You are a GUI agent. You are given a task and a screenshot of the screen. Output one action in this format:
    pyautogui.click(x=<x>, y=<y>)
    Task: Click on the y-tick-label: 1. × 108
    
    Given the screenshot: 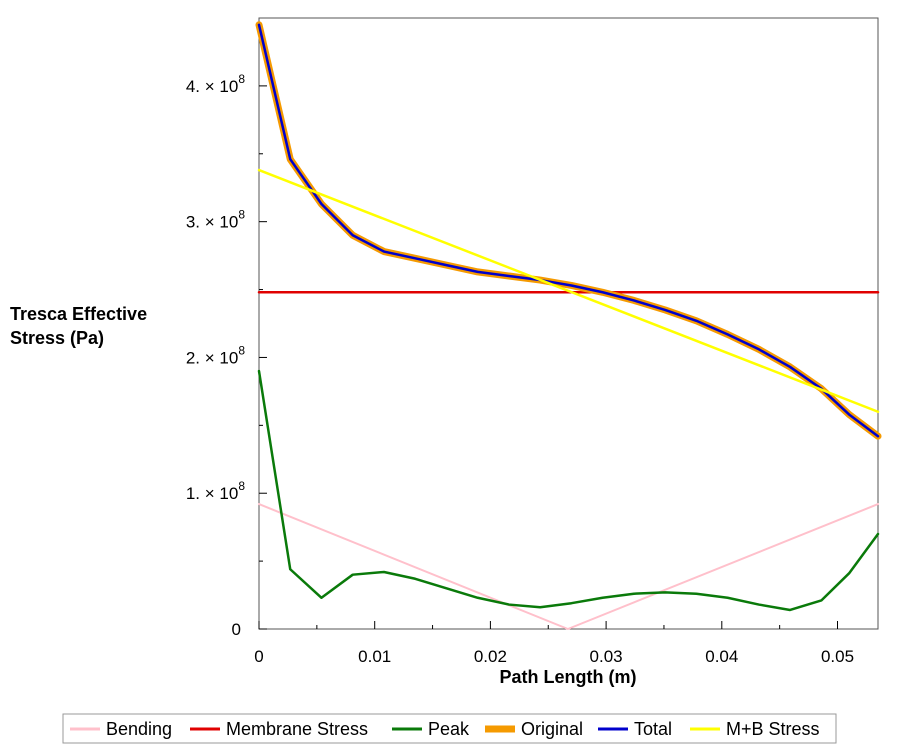 What is the action you would take?
    pyautogui.click(x=215, y=491)
    